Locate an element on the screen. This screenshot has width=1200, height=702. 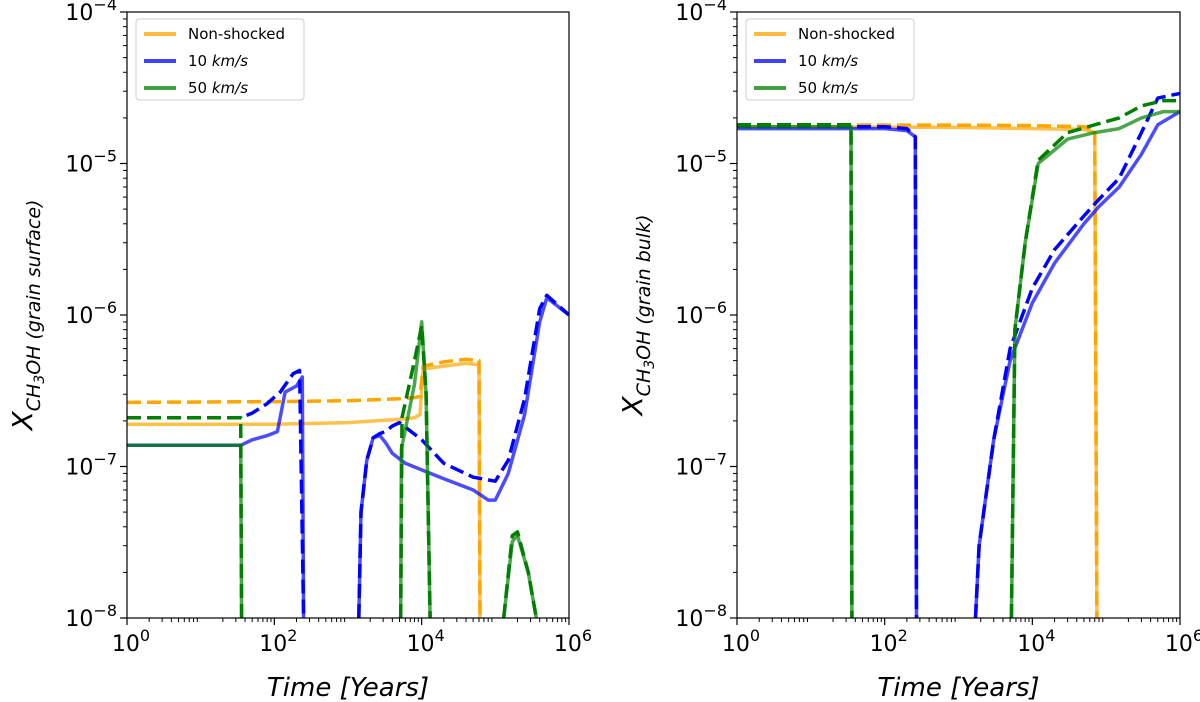
y-axis-label: XCH3OH(grain bulk) is located at coordinates (637, 315).